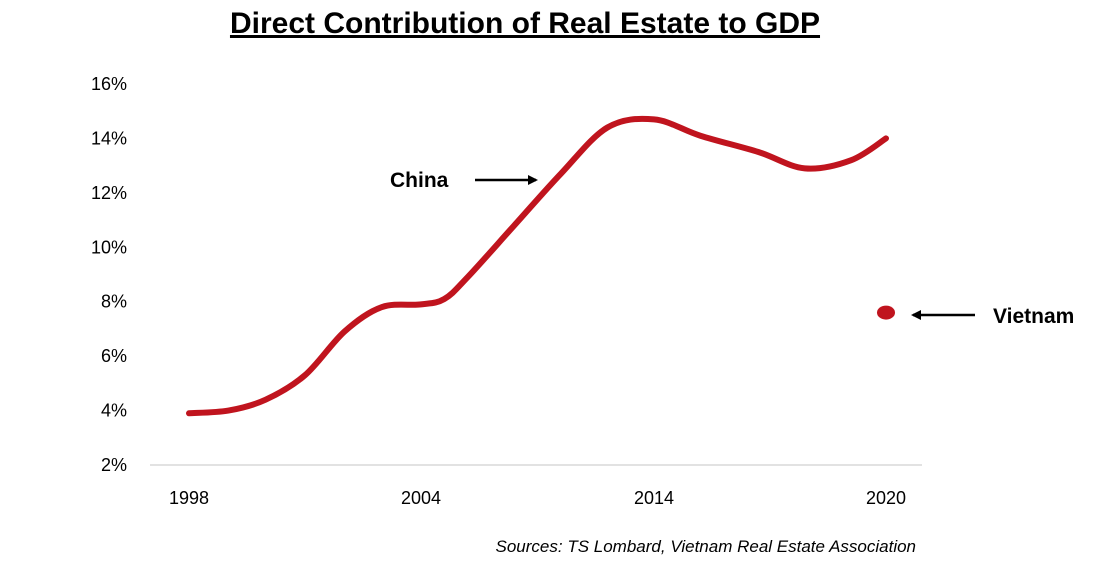 This screenshot has height=570, width=1102. Describe the element at coordinates (109, 193) in the screenshot. I see `y-tick-label: 12%` at that location.